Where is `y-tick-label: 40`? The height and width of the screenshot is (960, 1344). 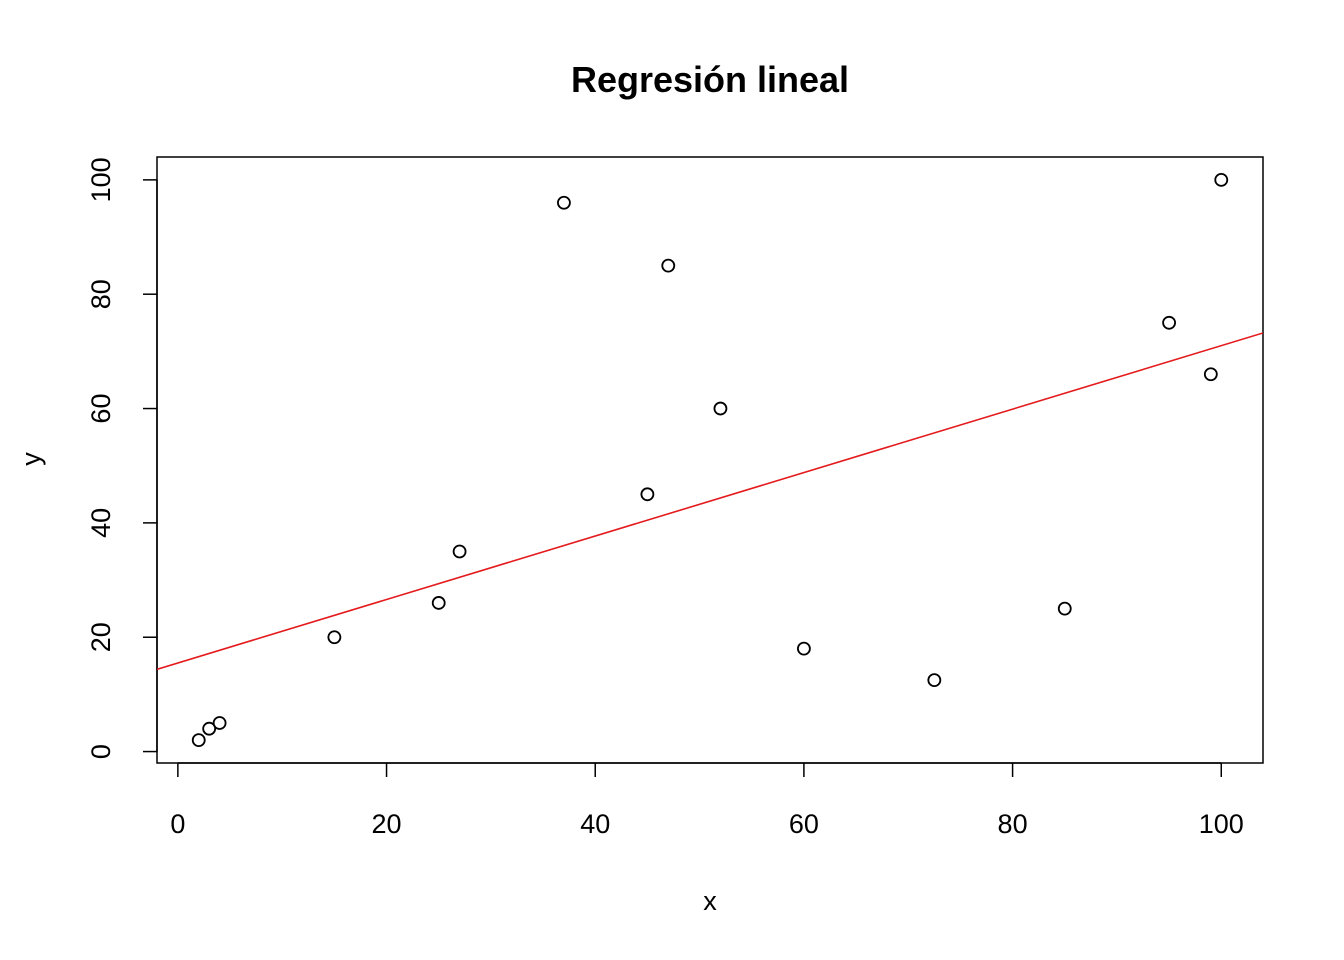 y-tick-label: 40 is located at coordinates (101, 523).